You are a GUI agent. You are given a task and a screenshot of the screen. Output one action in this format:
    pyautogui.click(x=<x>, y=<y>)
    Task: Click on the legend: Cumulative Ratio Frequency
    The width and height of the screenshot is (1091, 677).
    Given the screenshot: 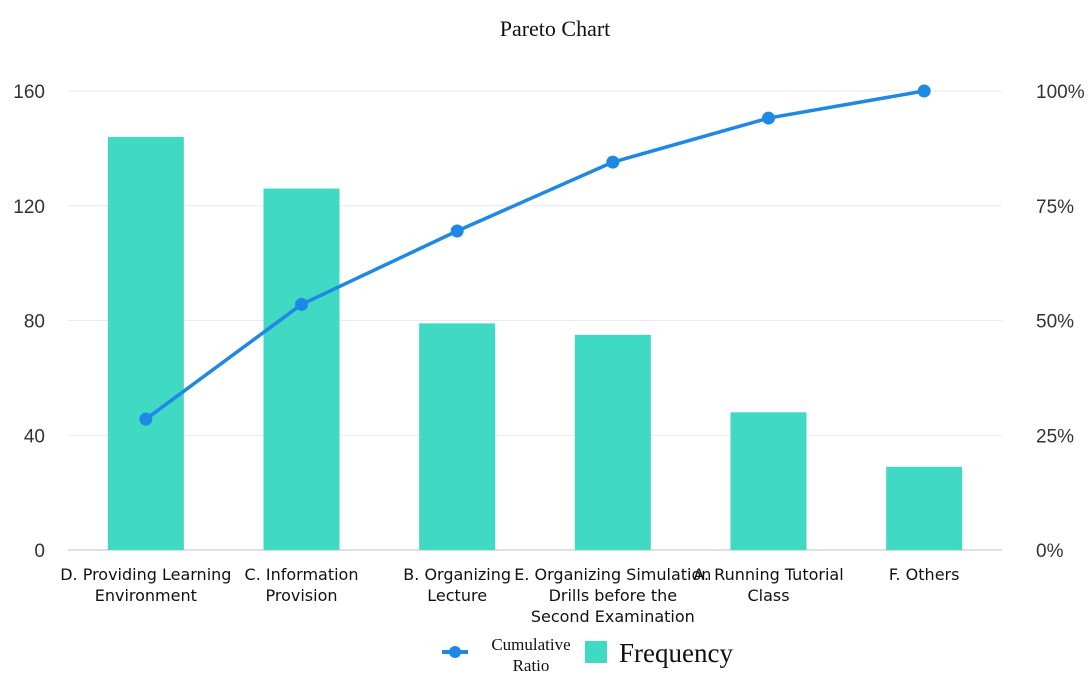 What is the action you would take?
    pyautogui.click(x=587, y=655)
    